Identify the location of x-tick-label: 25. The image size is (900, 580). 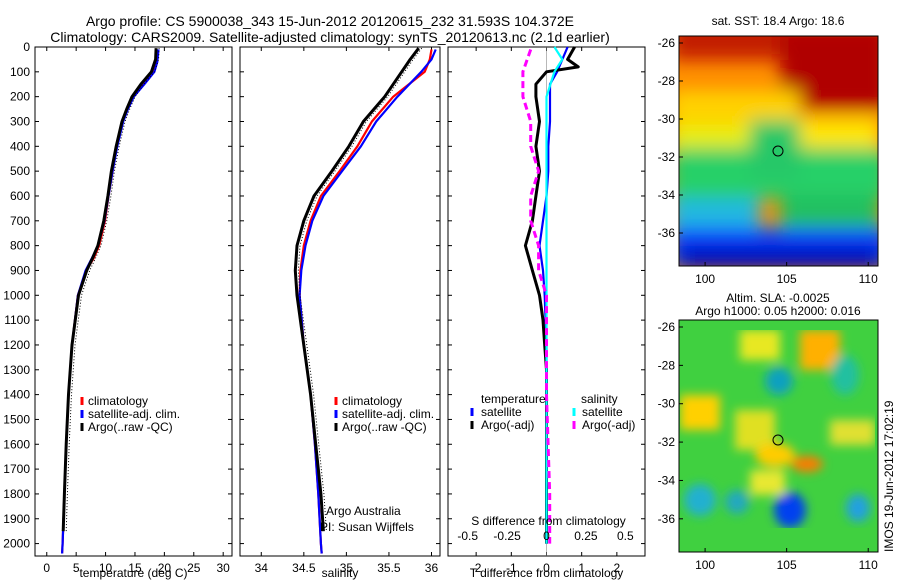
(194, 568).